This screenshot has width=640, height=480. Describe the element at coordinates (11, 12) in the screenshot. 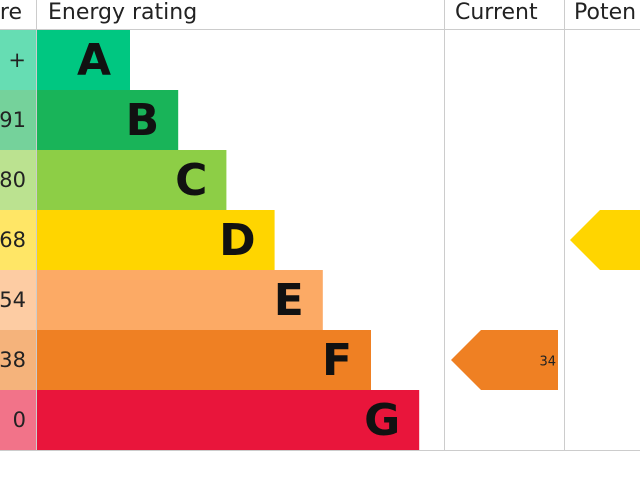

I see `header-score: re` at that location.